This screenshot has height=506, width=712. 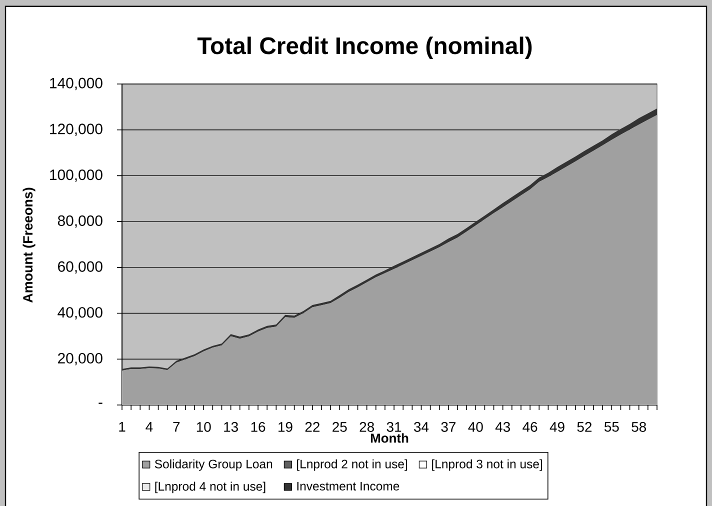 I want to click on x-tick-label: 22, so click(x=312, y=427).